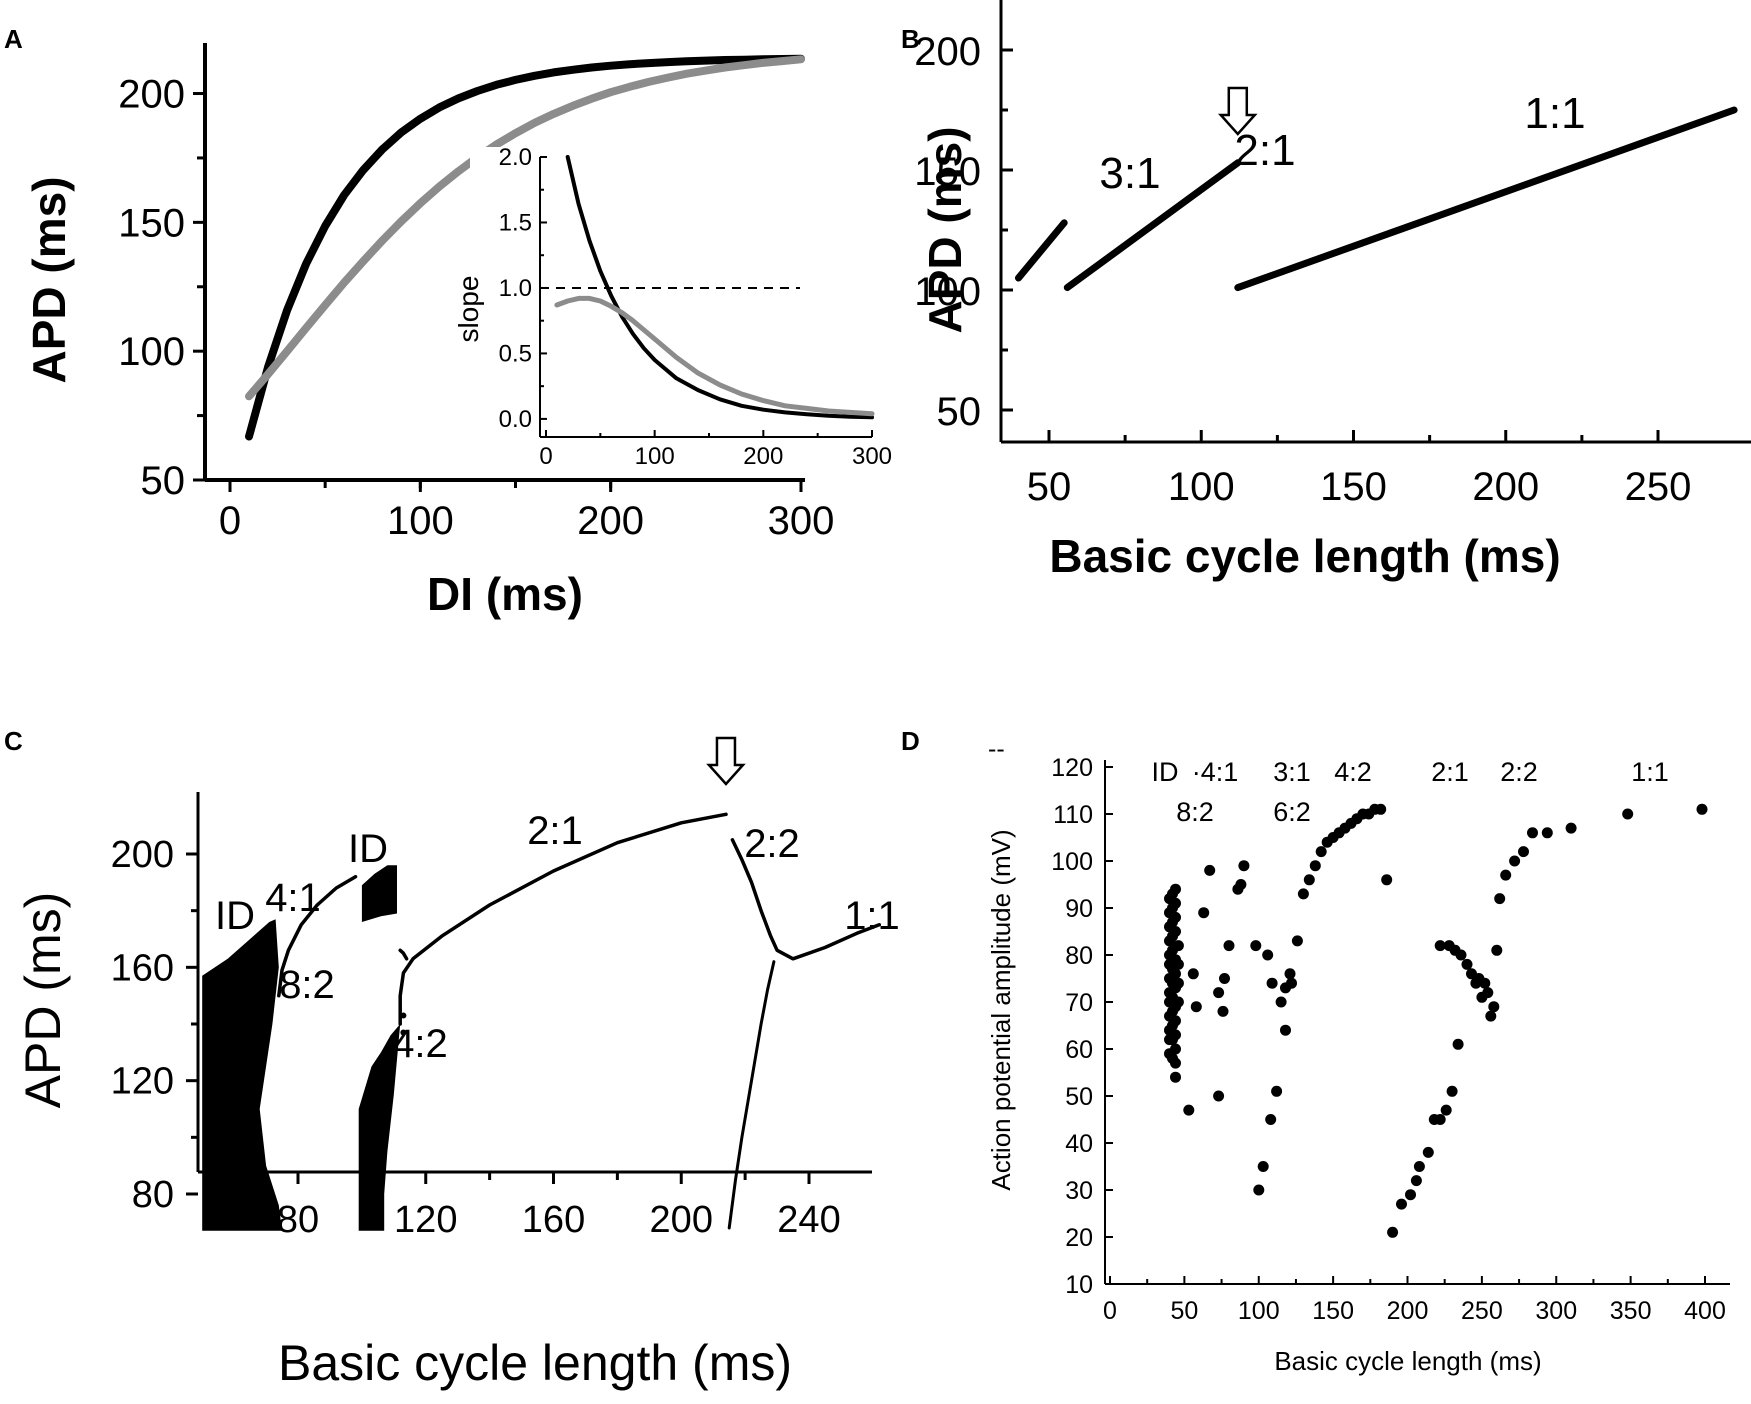  What do you see at coordinates (910, 39) in the screenshot?
I see `panel-b-label: B` at bounding box center [910, 39].